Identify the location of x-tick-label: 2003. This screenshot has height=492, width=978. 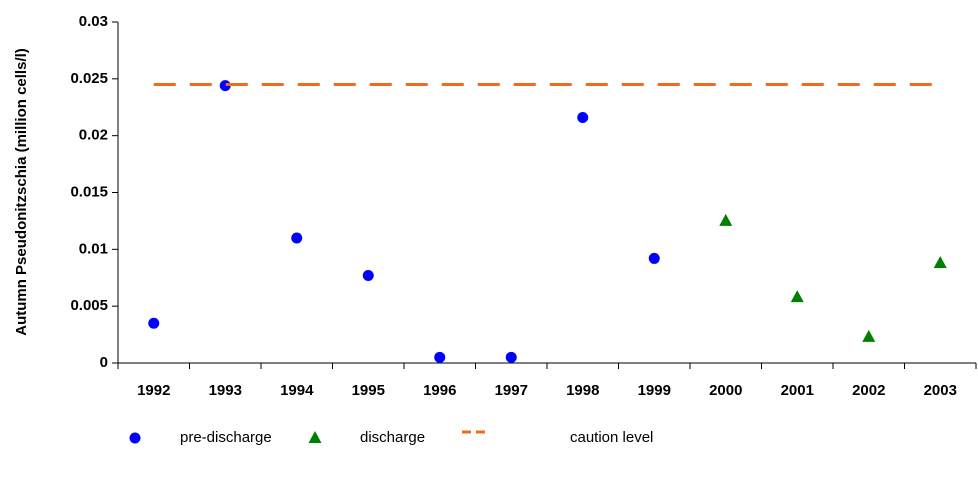
(940, 390).